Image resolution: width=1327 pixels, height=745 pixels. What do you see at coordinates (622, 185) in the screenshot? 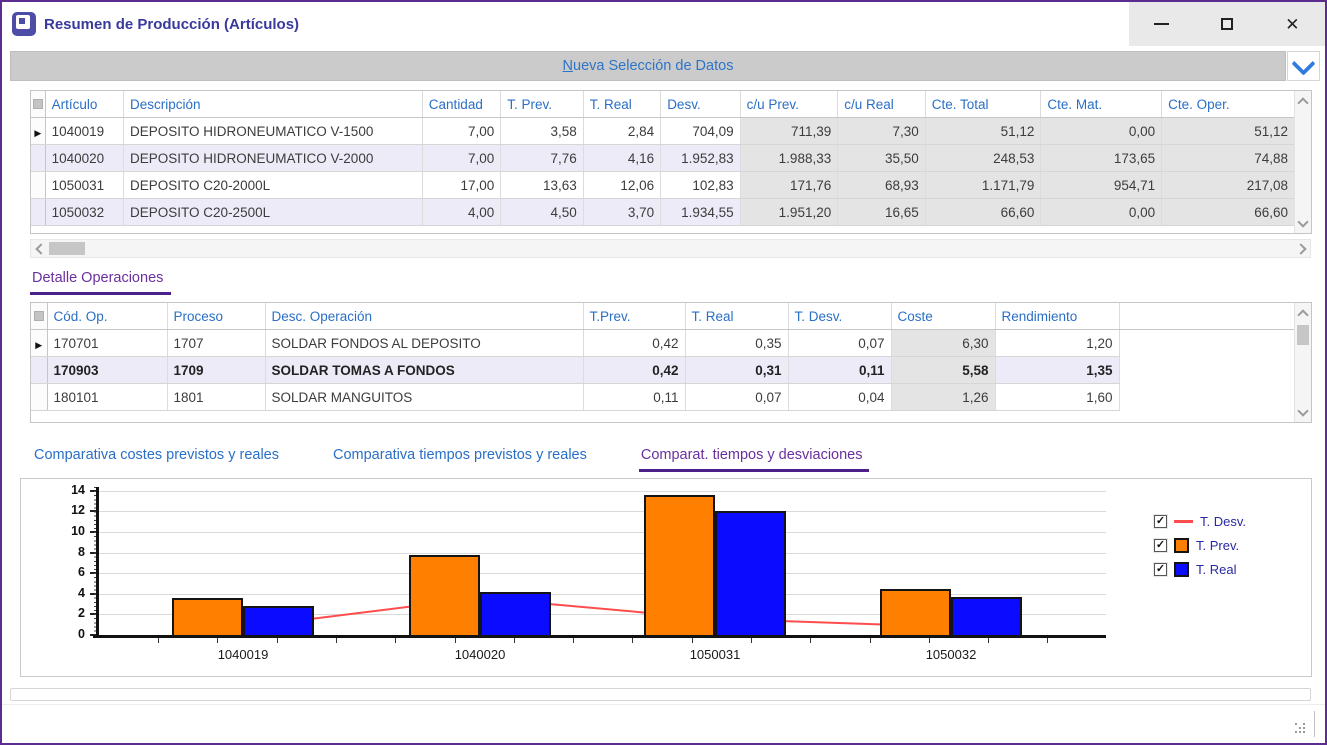
I see `cell: 12,06` at bounding box center [622, 185].